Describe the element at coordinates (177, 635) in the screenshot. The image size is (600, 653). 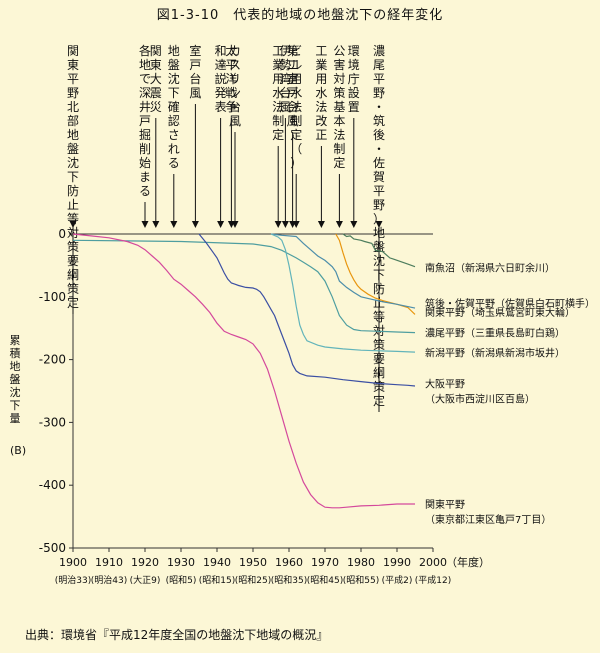
I see `source-note: 出典：環境省『平成12年度全国の地盤沈下地域の概況』` at that location.